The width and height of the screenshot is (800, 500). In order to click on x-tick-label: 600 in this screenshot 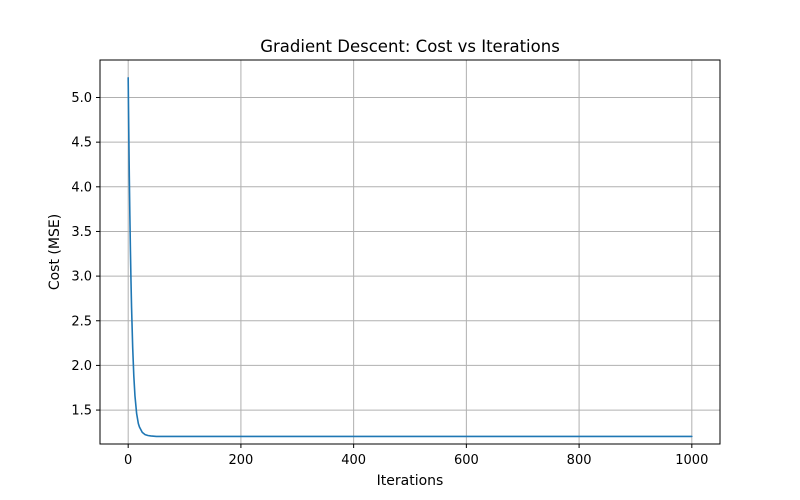, I will do `click(466, 460)`.